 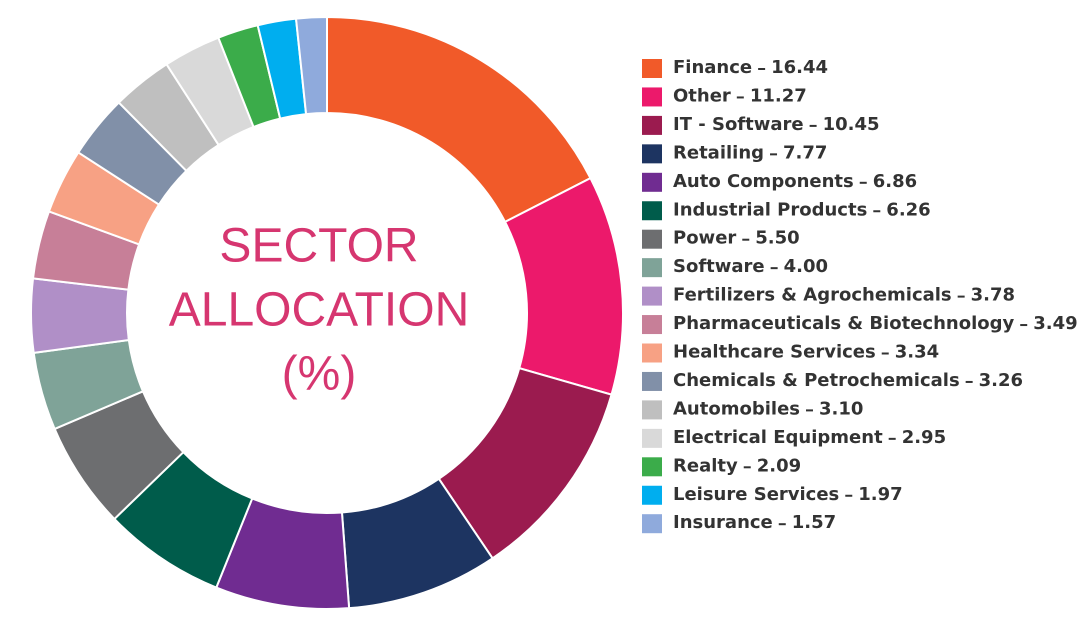 I want to click on legend-value: 11.27, so click(x=778, y=95).